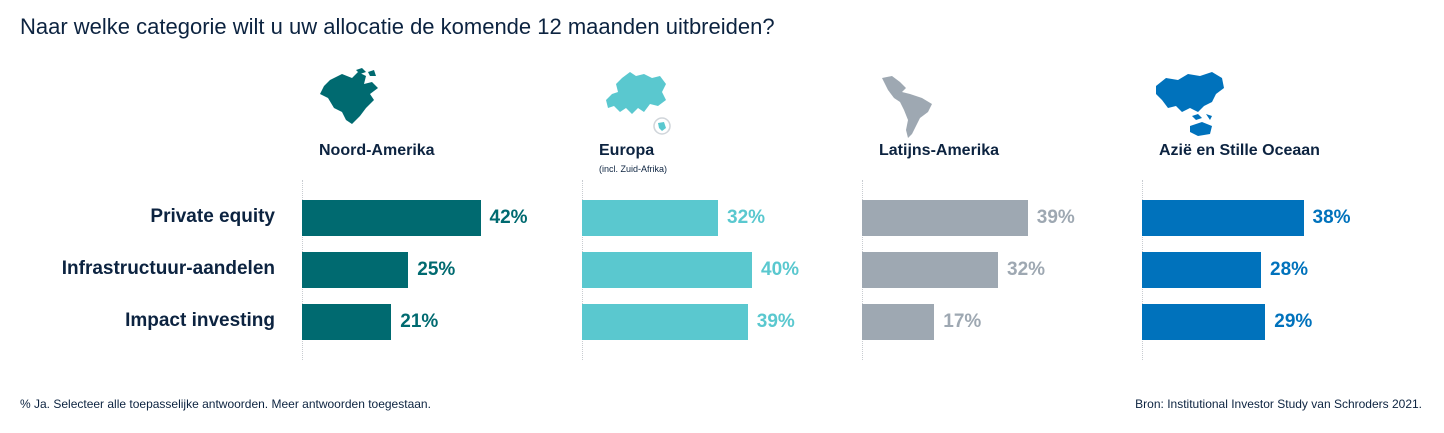 Image resolution: width=1444 pixels, height=433 pixels. What do you see at coordinates (722, 210) in the screenshot?
I see `region-europa: Europa (incl. Zuid-Afrika) 32% 40% 39%` at bounding box center [722, 210].